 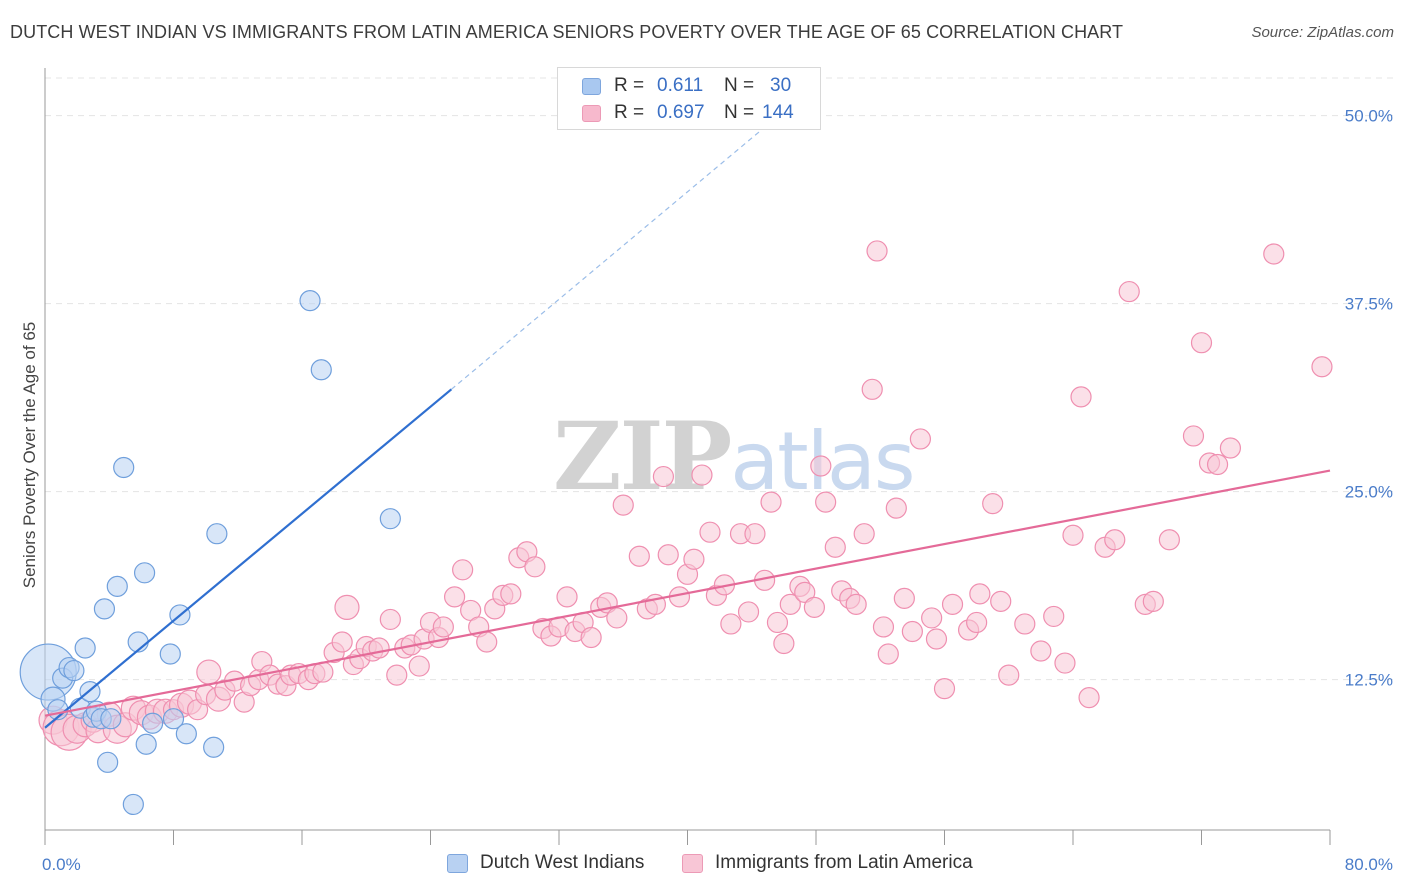 I want to click on trend-line-dutch-extension, so click(x=609, y=257).